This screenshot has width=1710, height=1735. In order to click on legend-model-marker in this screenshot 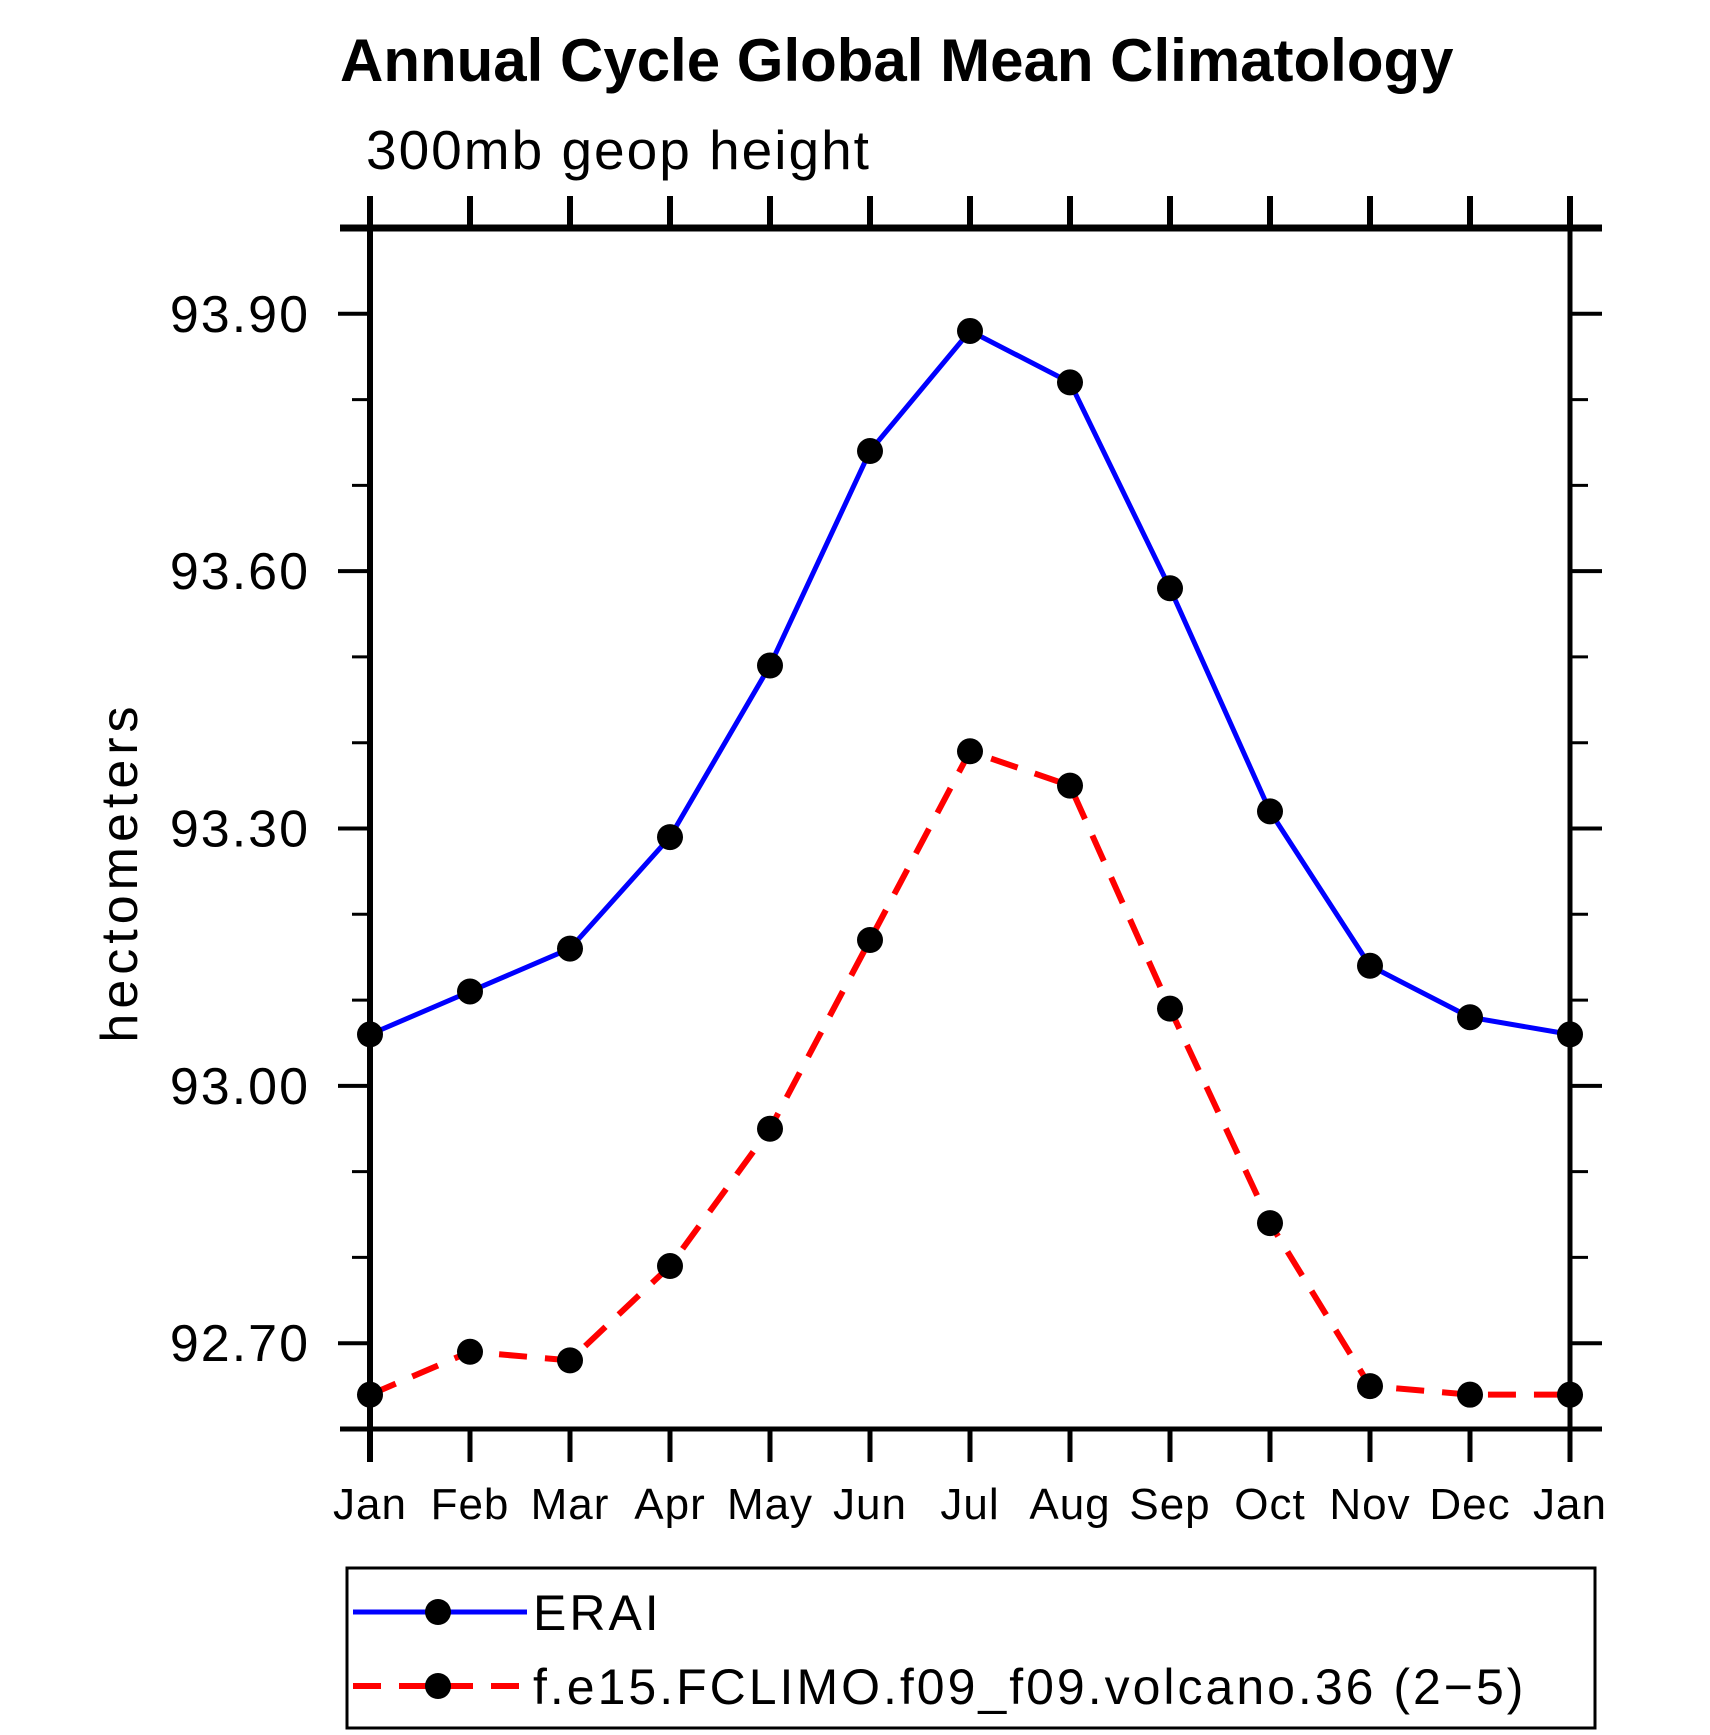, I will do `click(438, 1686)`.